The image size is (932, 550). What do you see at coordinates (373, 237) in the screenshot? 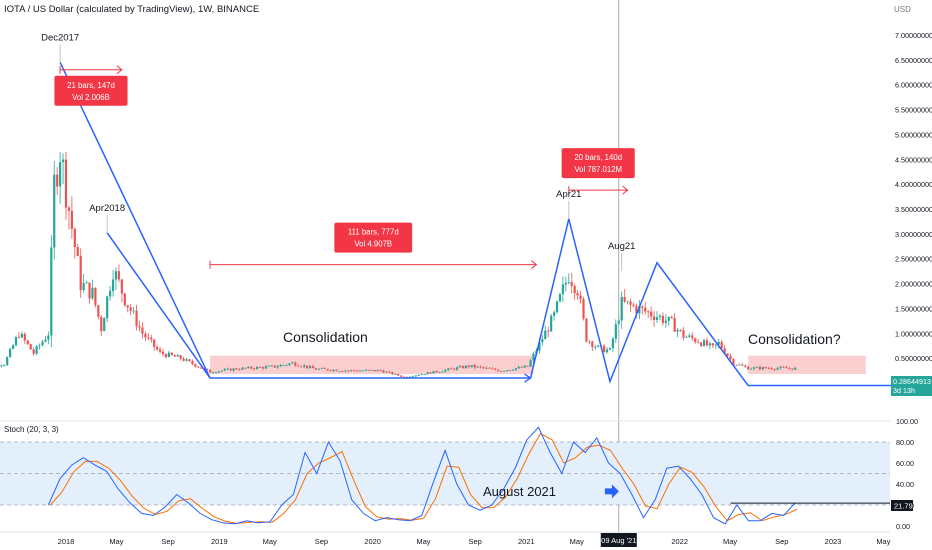
I see `measure-box` at bounding box center [373, 237].